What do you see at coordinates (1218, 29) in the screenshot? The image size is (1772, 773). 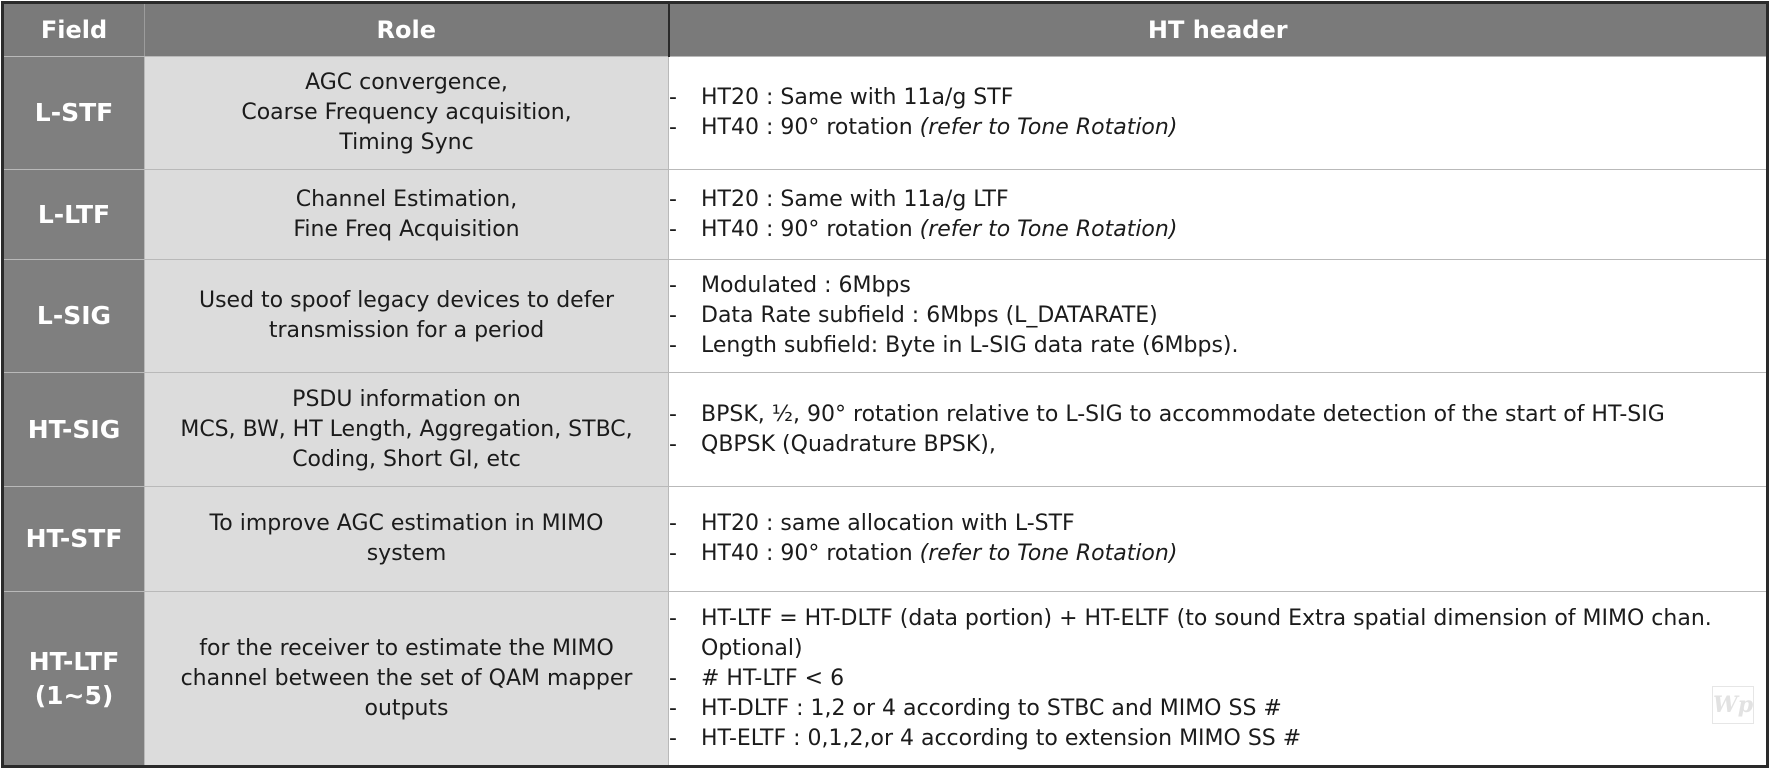 I see `header-ht-header: HT header` at bounding box center [1218, 29].